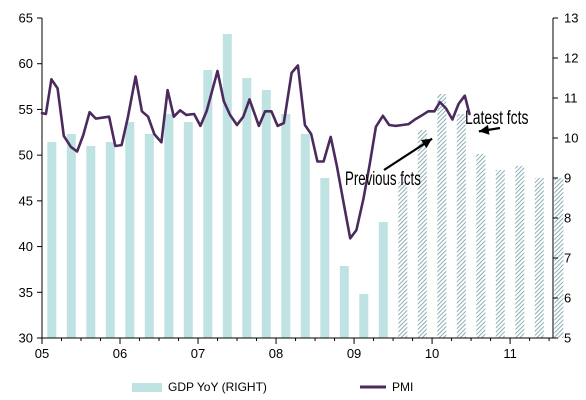 This screenshot has width=586, height=400. Describe the element at coordinates (567, 218) in the screenshot. I see `right-tick-label: 8` at that location.